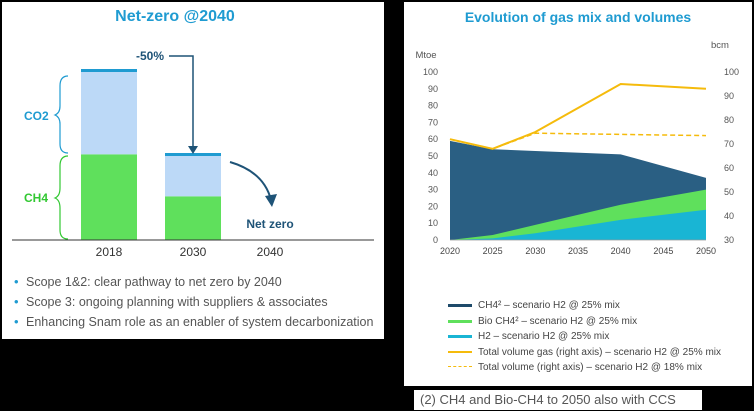 The image size is (754, 411). I want to click on y2-tick-label: 60, so click(729, 168).